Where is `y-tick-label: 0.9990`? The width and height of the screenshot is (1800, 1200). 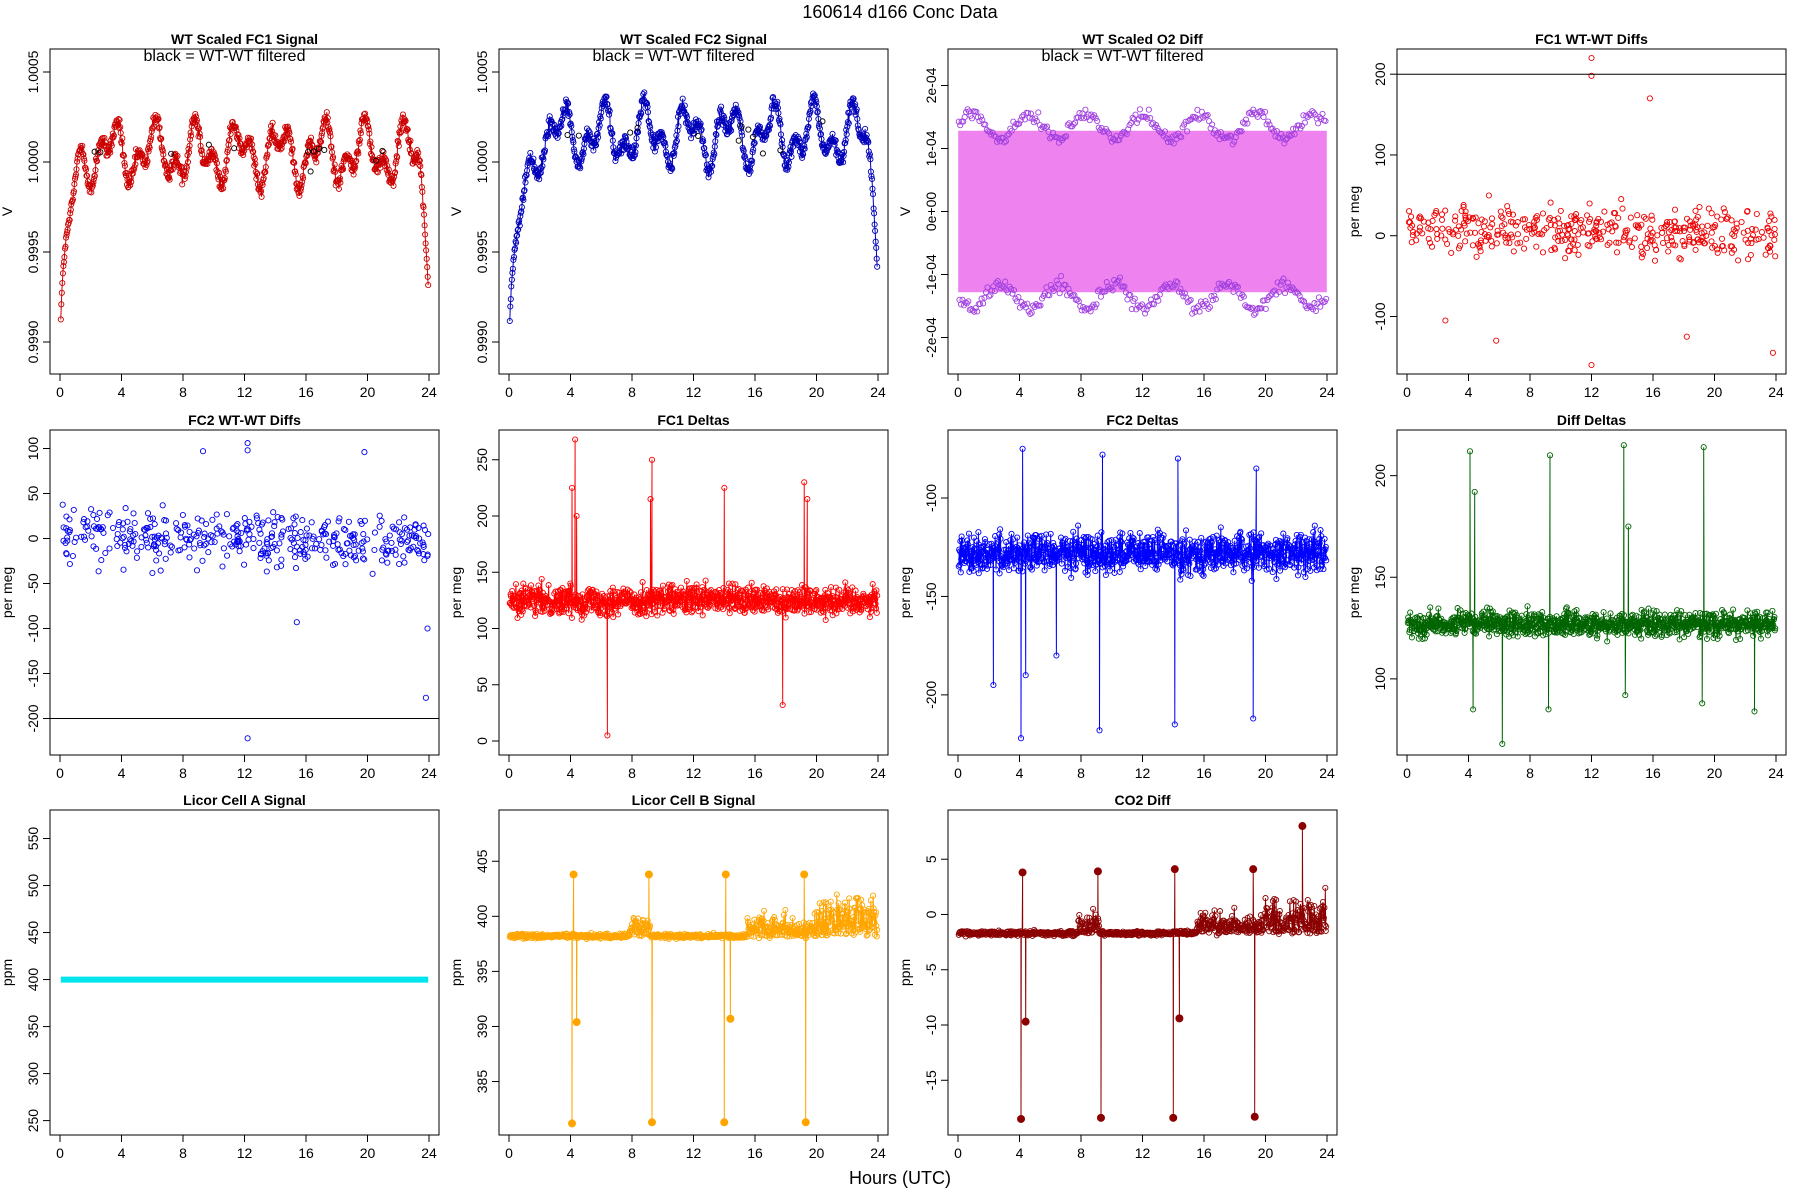
y-tick-label: 0.9990 is located at coordinates (482, 341).